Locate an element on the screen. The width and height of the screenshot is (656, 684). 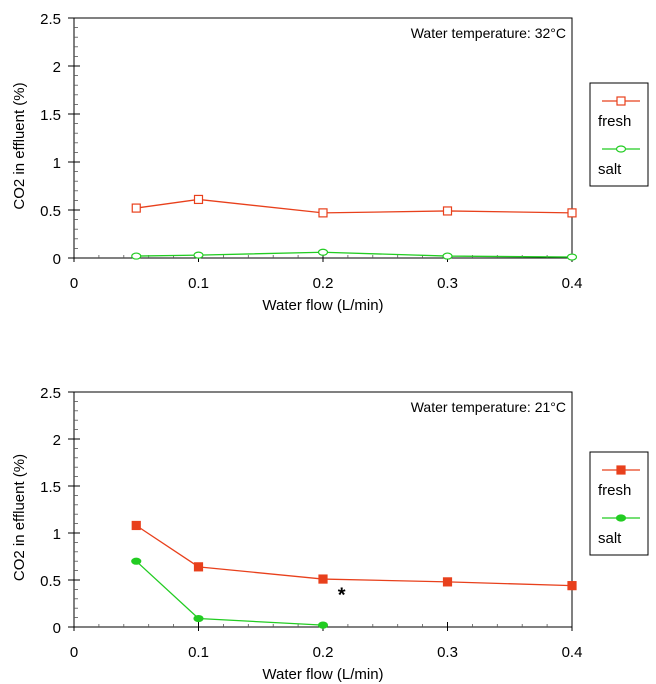
temperature-annotation: Water temperature: 32°C is located at coordinates (488, 33).